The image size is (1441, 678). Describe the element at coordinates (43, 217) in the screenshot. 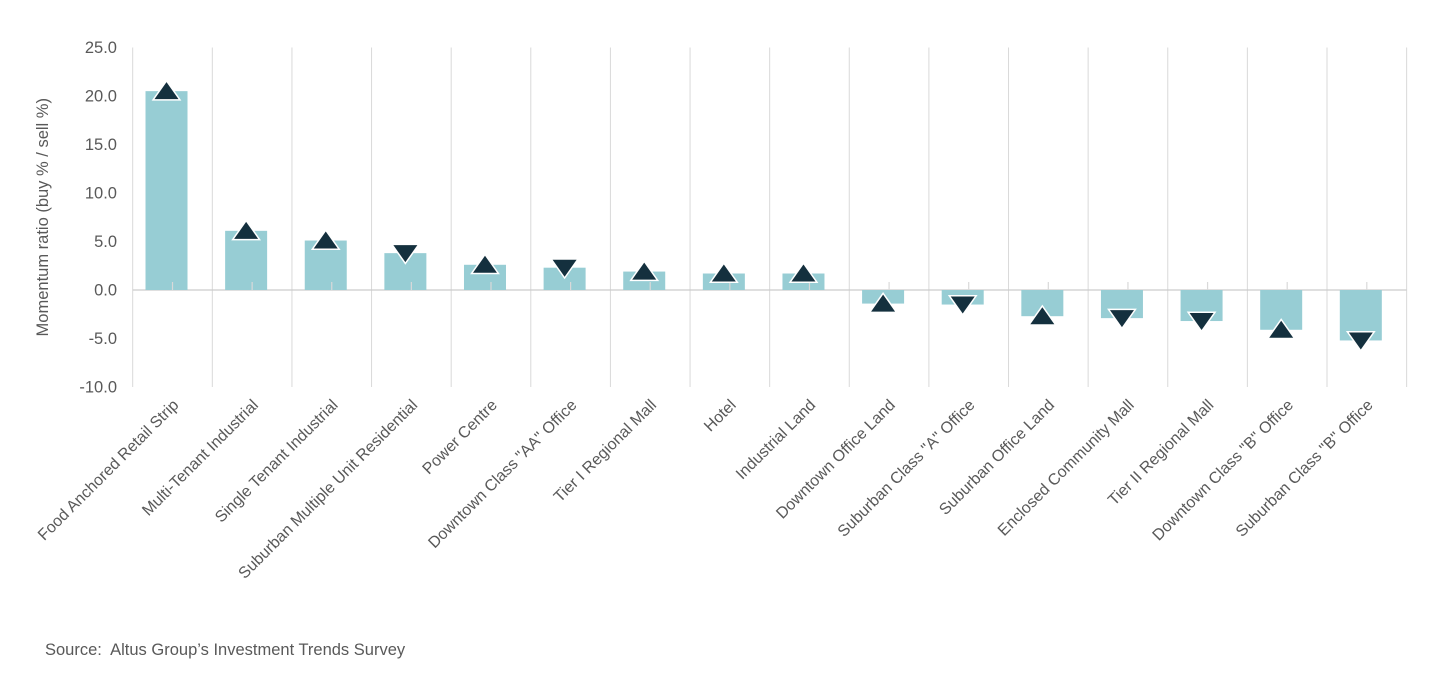

I see `y-axis-title: Momentum ratio (buy % / sell %)` at that location.